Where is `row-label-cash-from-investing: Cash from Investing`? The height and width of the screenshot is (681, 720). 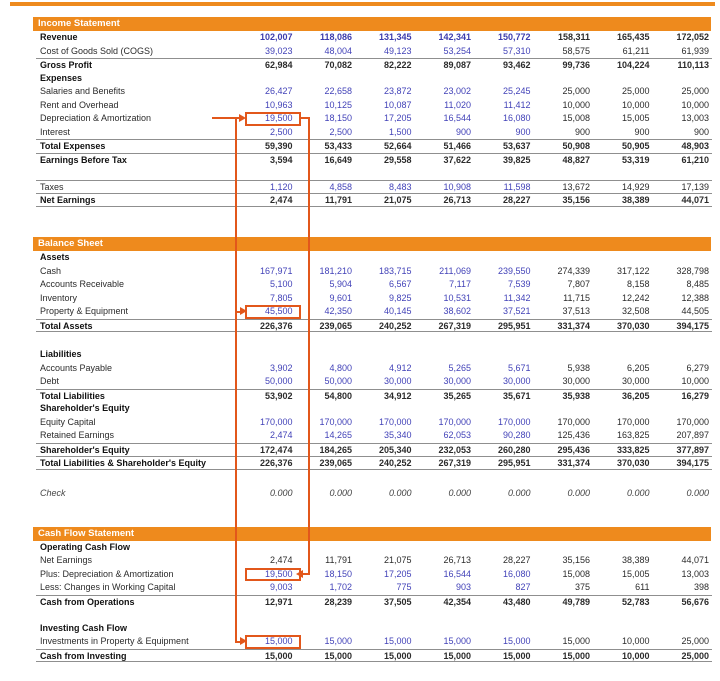 row-label-cash-from-investing: Cash from Investing is located at coordinates (83, 655).